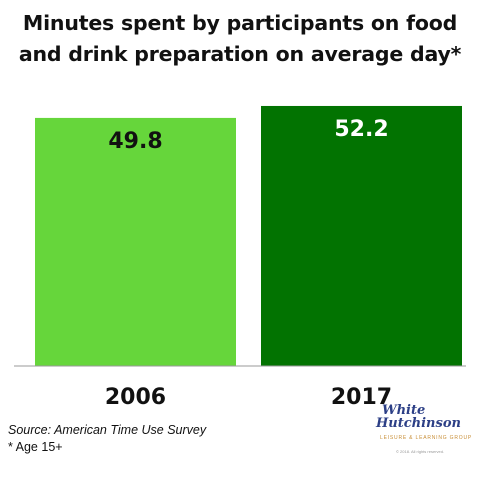 The height and width of the screenshot is (478, 480). I want to click on logo-copyright: © 2018. All rights reserved., so click(420, 451).